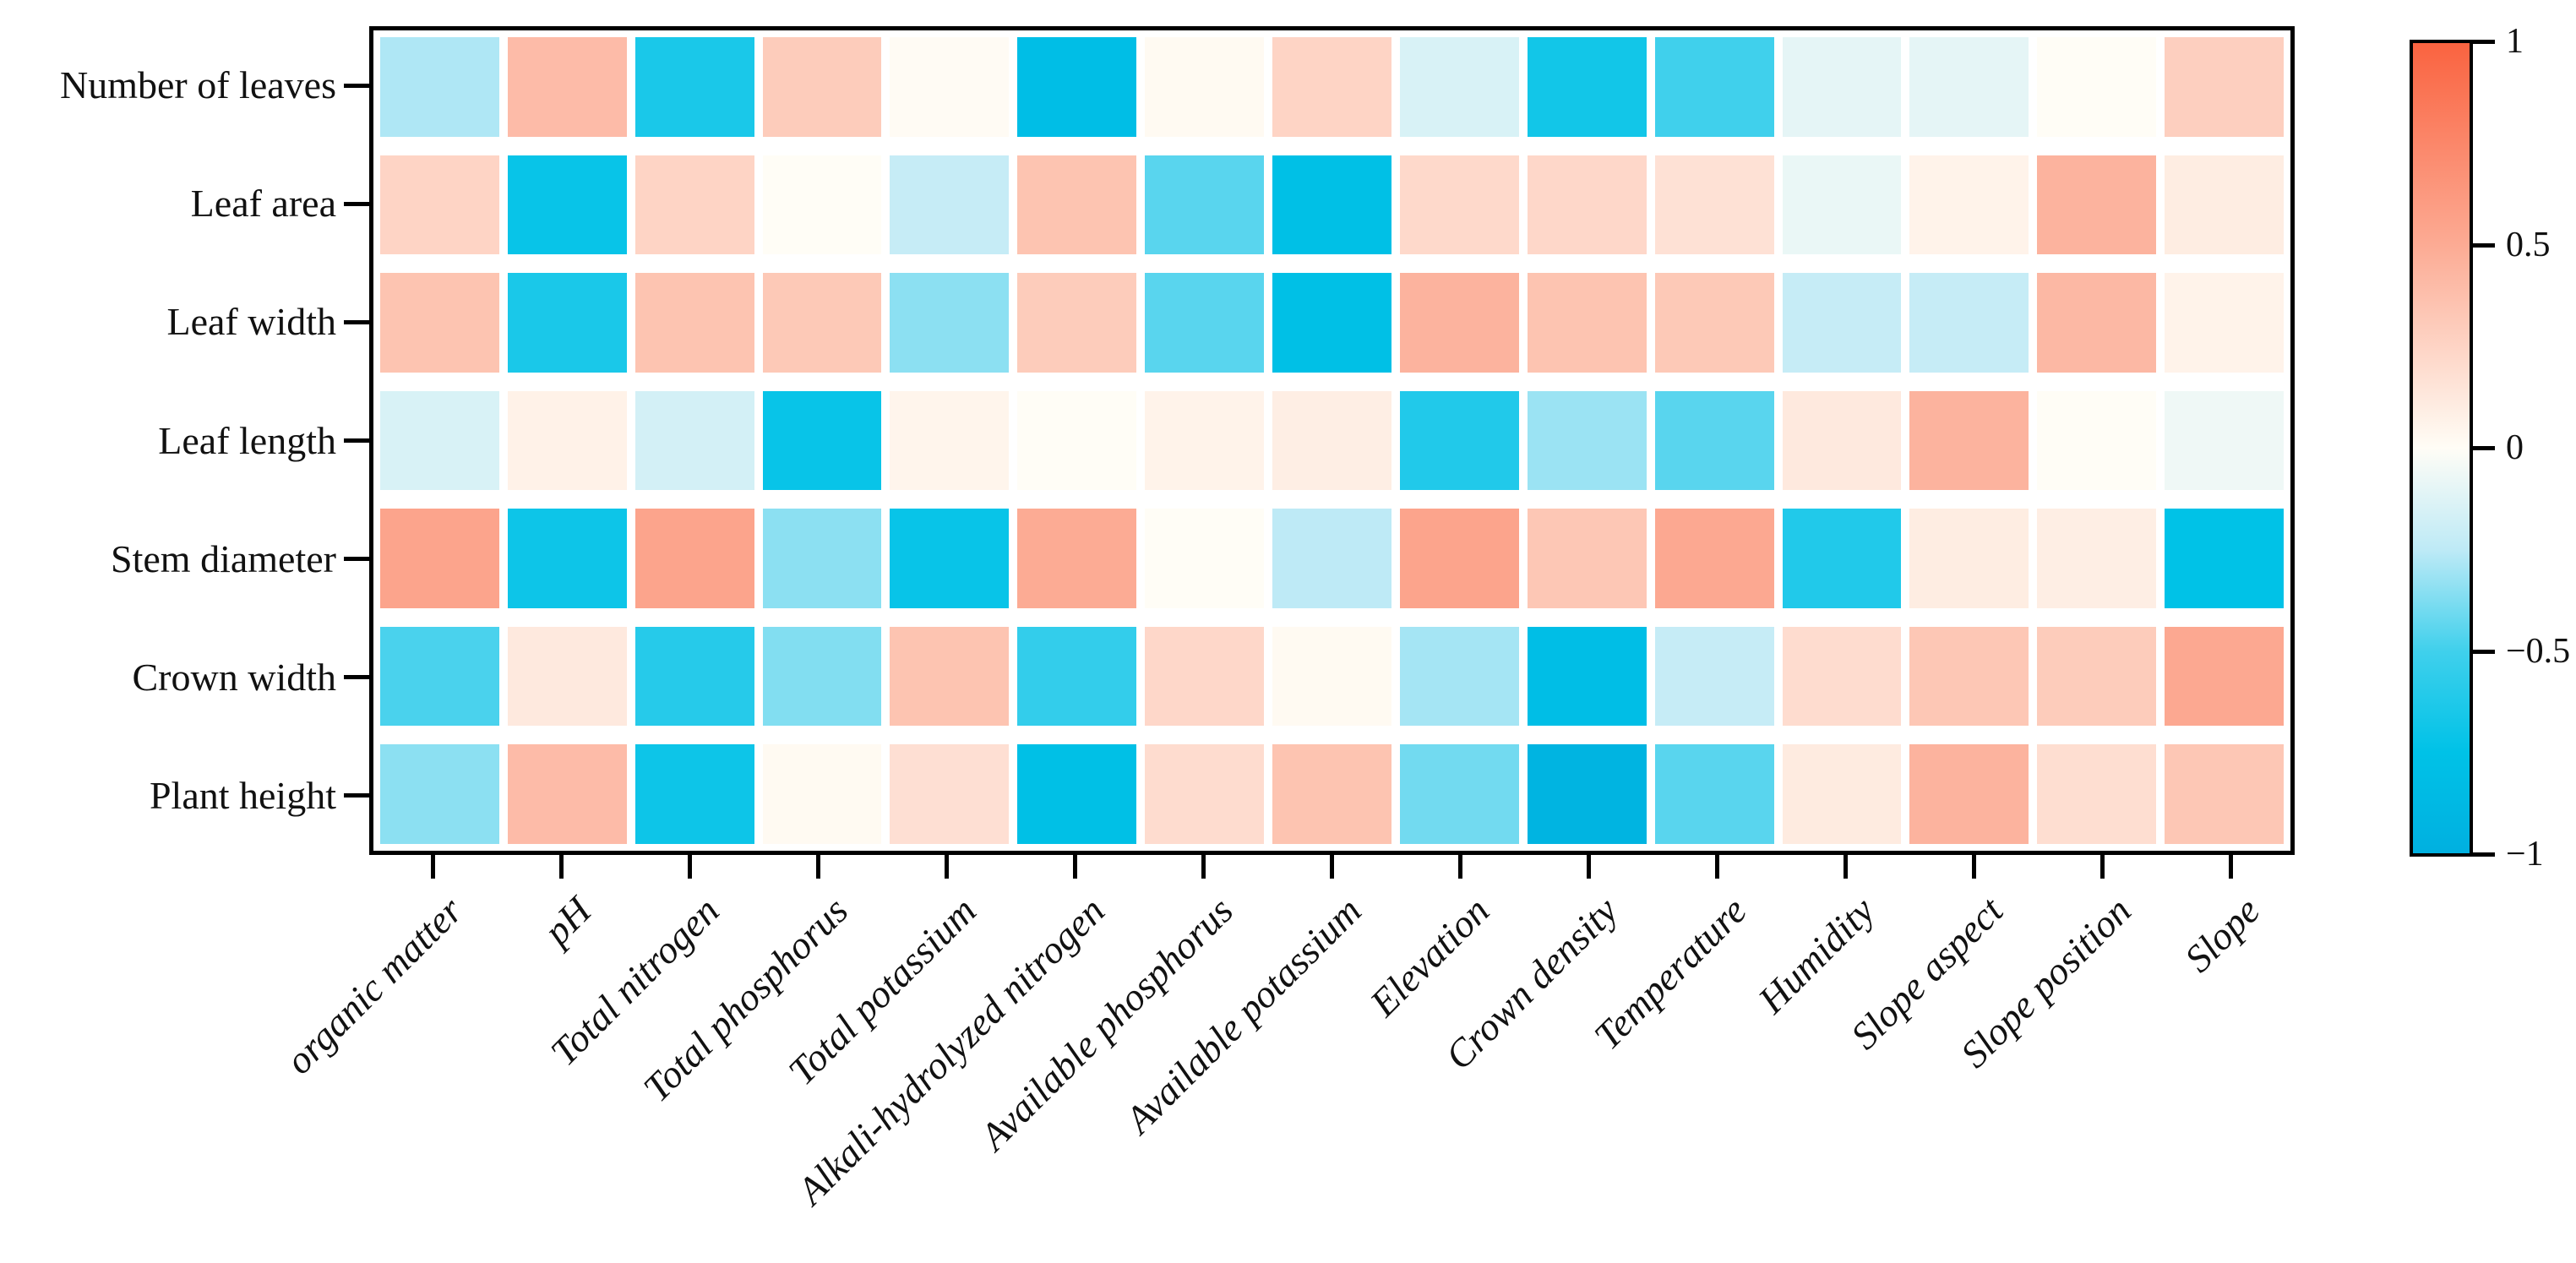  What do you see at coordinates (1429, 957) in the screenshot?
I see `x-label-elevation: Elevation` at bounding box center [1429, 957].